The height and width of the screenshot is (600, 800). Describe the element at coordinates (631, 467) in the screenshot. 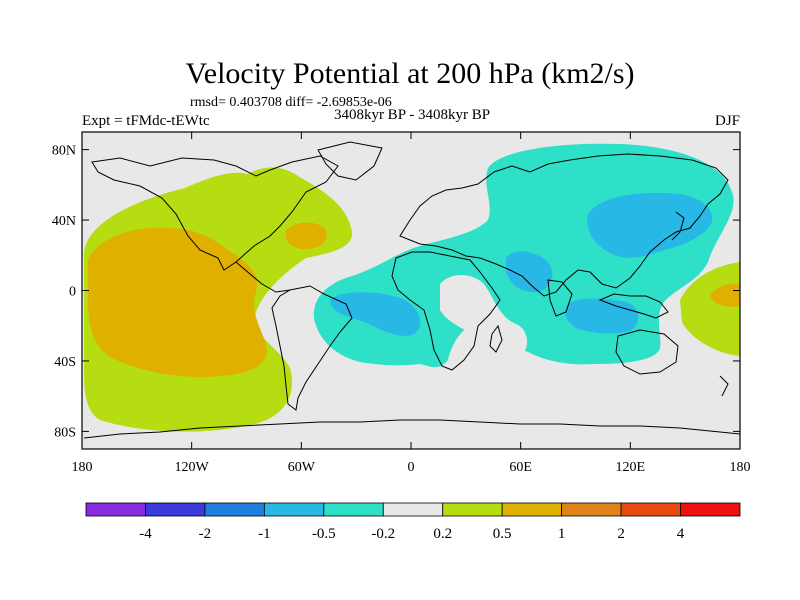

I see `x-tick-label: 120E` at that location.